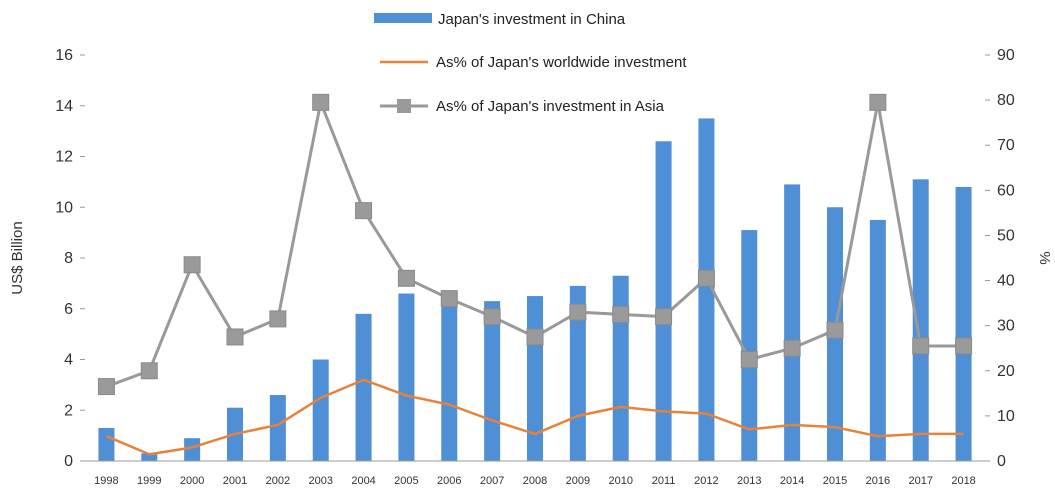 The image size is (1055, 497). What do you see at coordinates (64, 157) in the screenshot?
I see `y-tick-label: 12` at bounding box center [64, 157].